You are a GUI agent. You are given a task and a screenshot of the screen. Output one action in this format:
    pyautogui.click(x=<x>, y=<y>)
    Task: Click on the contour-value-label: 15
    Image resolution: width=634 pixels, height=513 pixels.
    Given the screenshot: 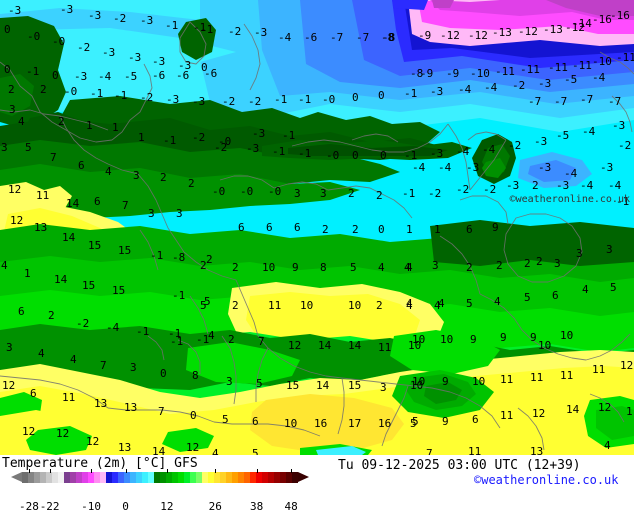 What is the action you would take?
    pyautogui.click(x=89, y=285)
    